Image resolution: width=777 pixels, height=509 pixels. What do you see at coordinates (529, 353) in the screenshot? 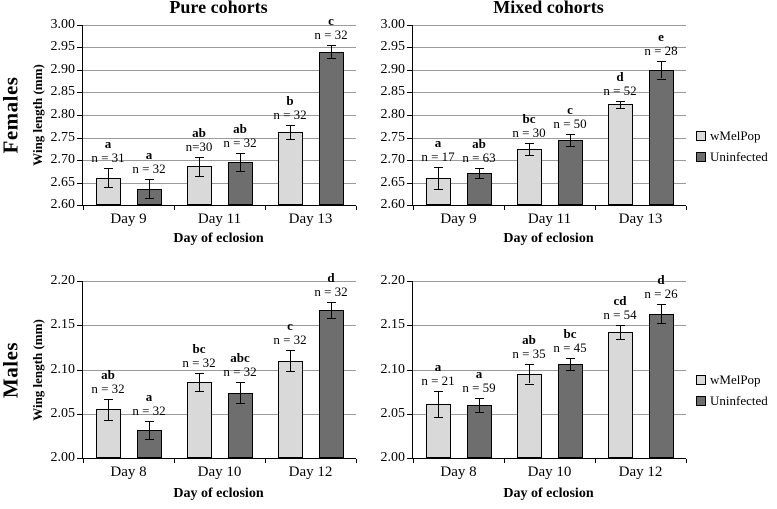
I see `n-label: n = 35` at bounding box center [529, 353].